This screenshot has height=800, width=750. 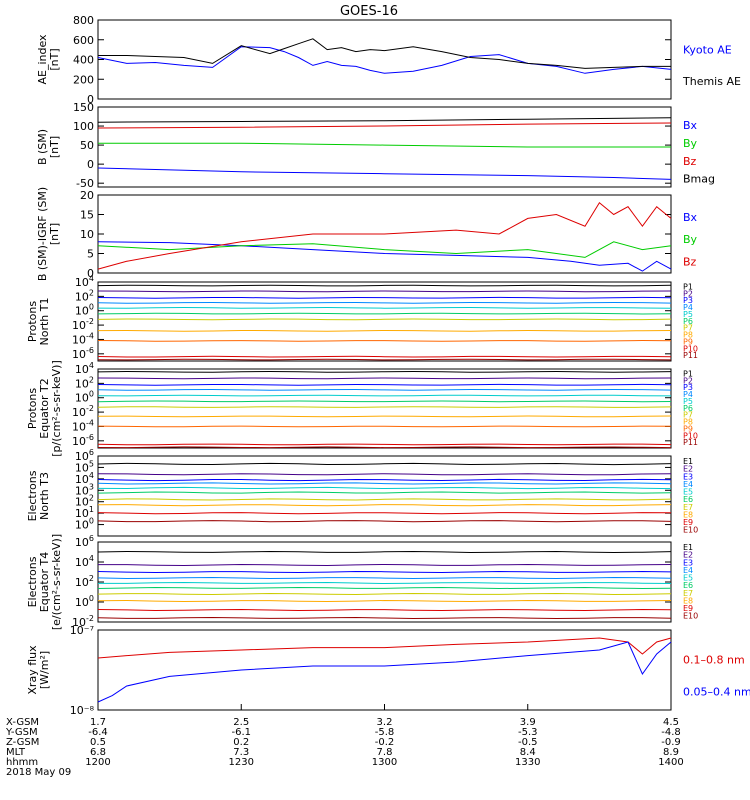 I want to click on y-axis-label: B (SM)[nT], so click(x=48, y=147).